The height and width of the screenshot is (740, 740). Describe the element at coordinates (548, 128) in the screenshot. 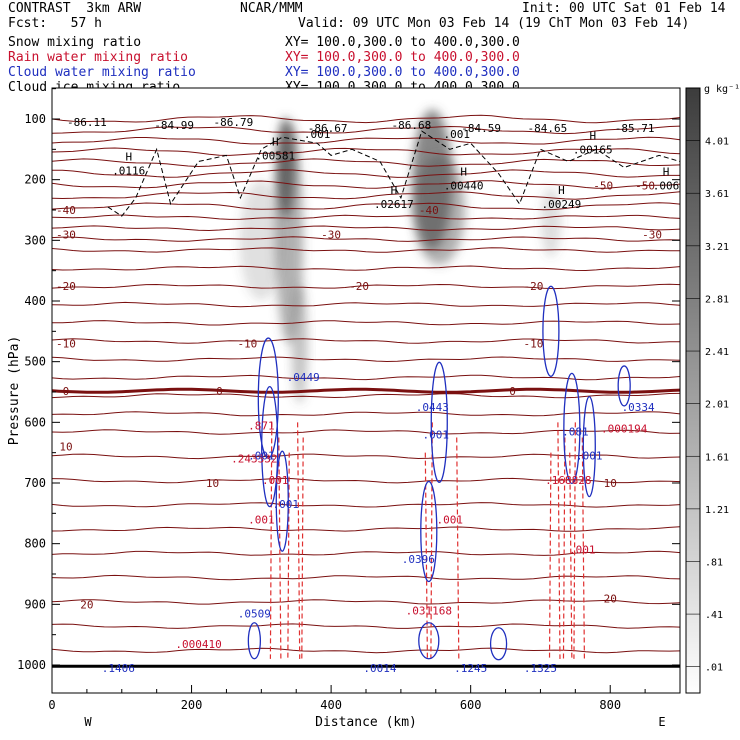

I see `upper-label: -84.65` at that location.